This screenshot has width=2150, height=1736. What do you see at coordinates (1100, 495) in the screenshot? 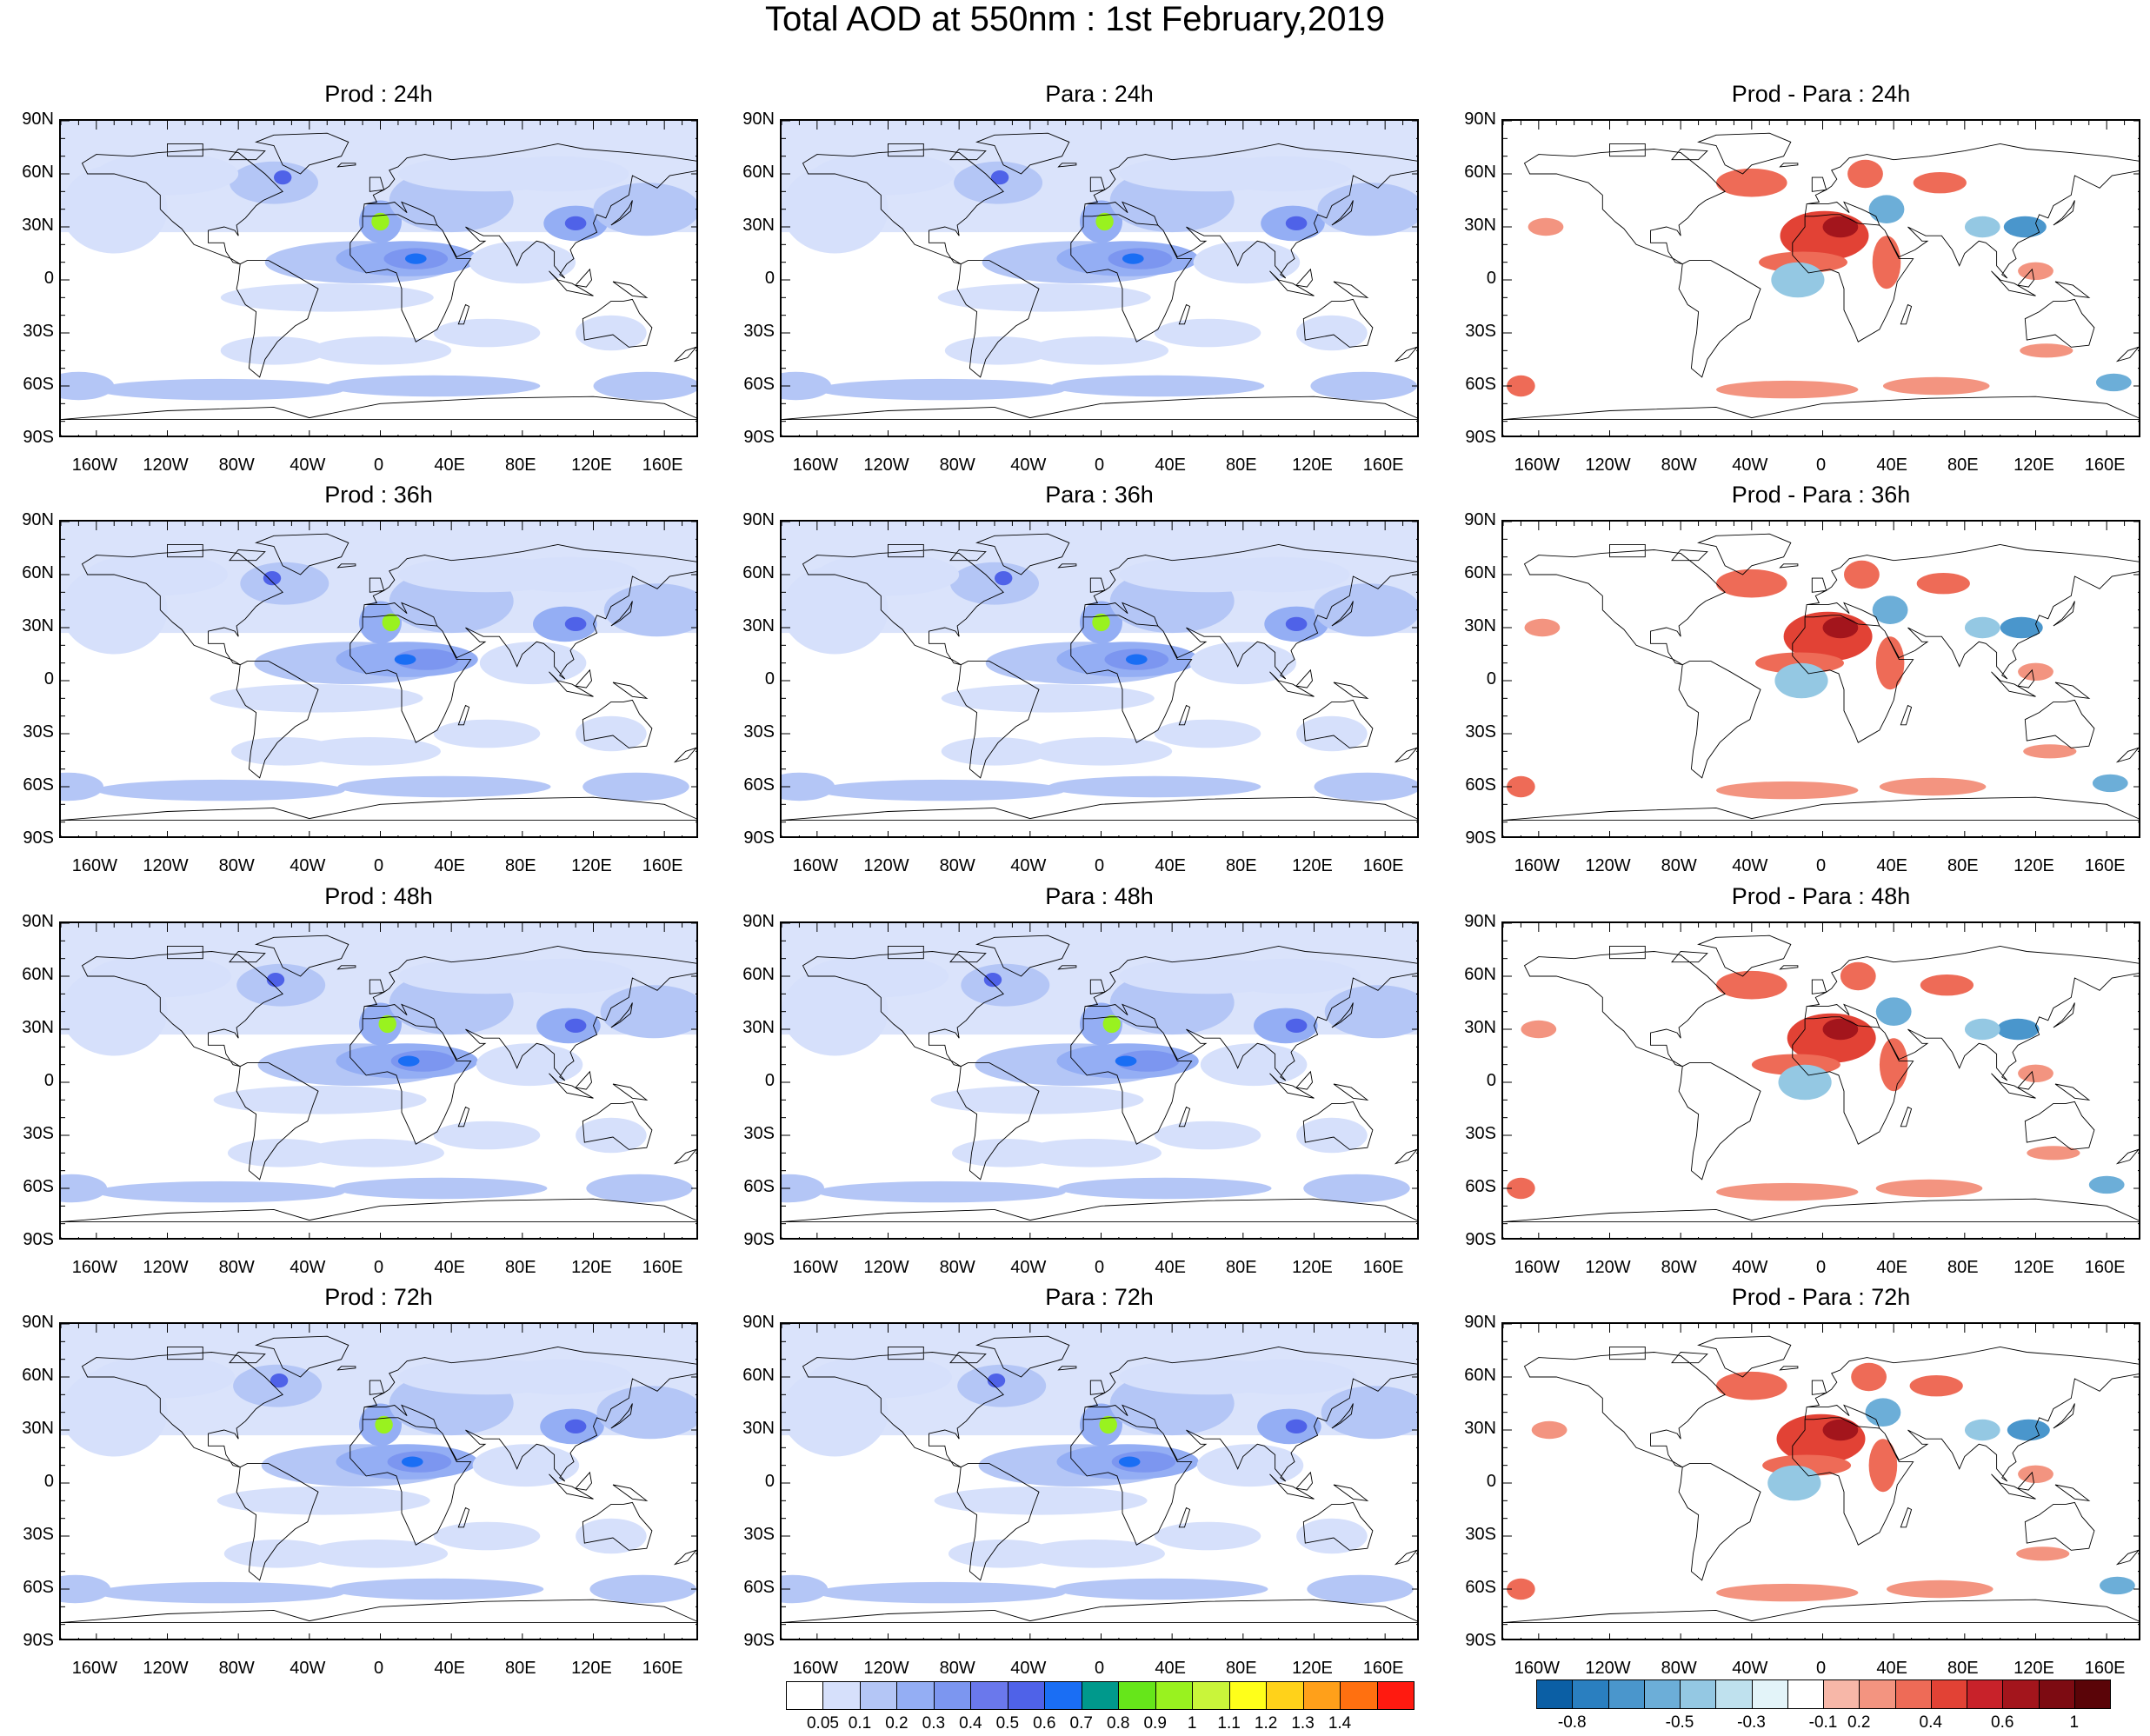
I see `panel-title: Para : 36h` at bounding box center [1100, 495].